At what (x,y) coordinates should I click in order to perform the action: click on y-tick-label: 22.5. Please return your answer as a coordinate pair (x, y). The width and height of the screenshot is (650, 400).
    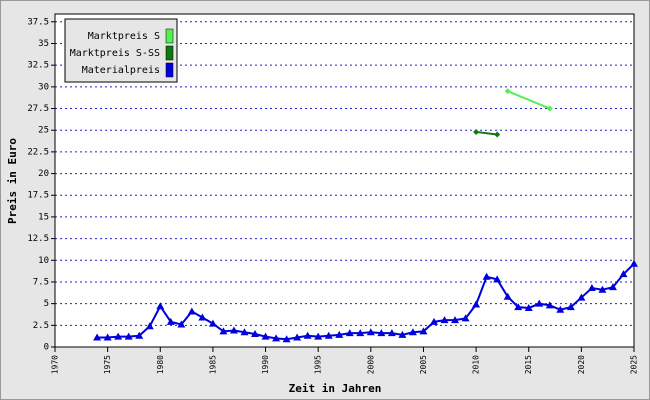
    Looking at the image, I should click on (38, 152).